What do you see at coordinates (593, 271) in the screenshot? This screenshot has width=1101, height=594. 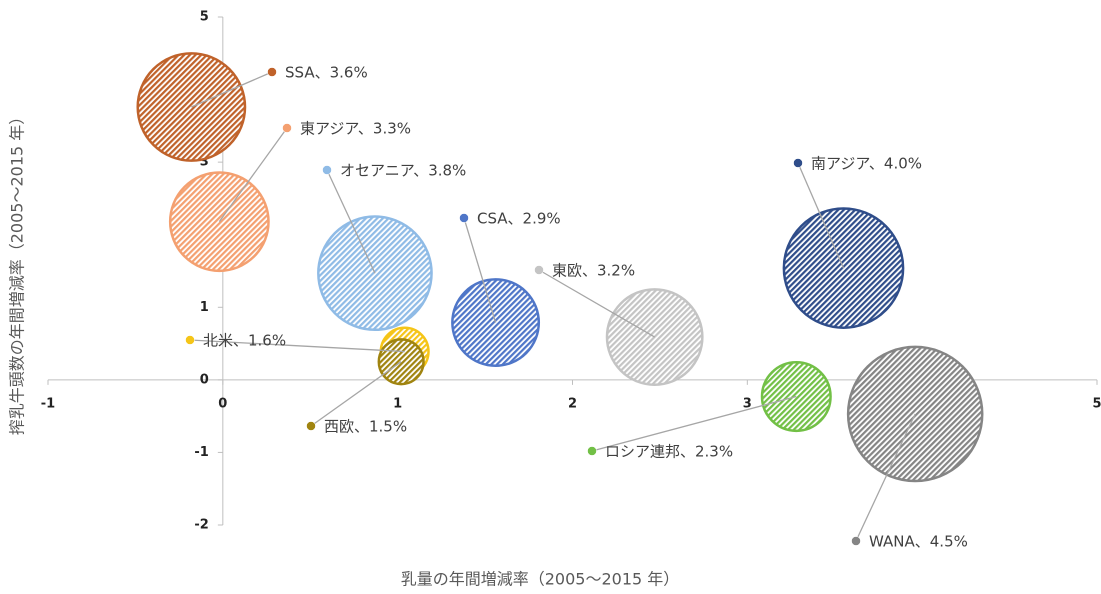 I see `data-label: 東欧、3.2%` at bounding box center [593, 271].